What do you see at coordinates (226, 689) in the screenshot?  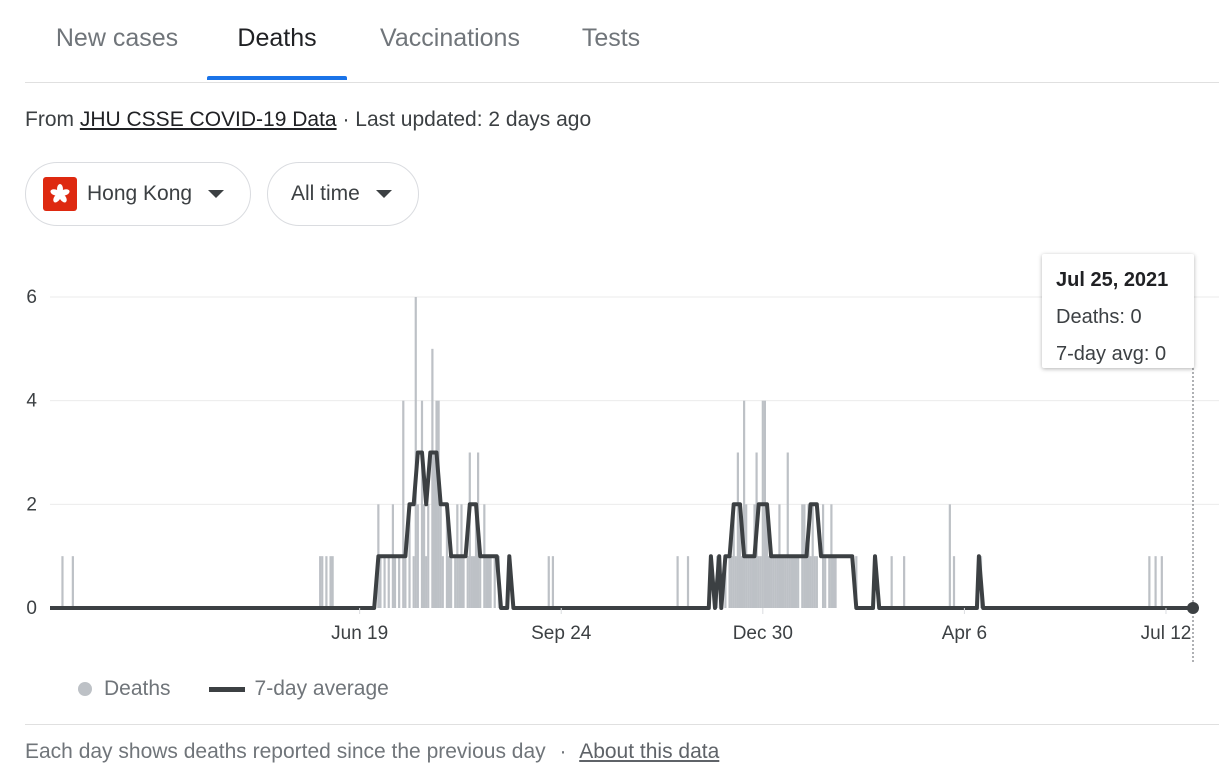 I see `average-legend-swatch` at bounding box center [226, 689].